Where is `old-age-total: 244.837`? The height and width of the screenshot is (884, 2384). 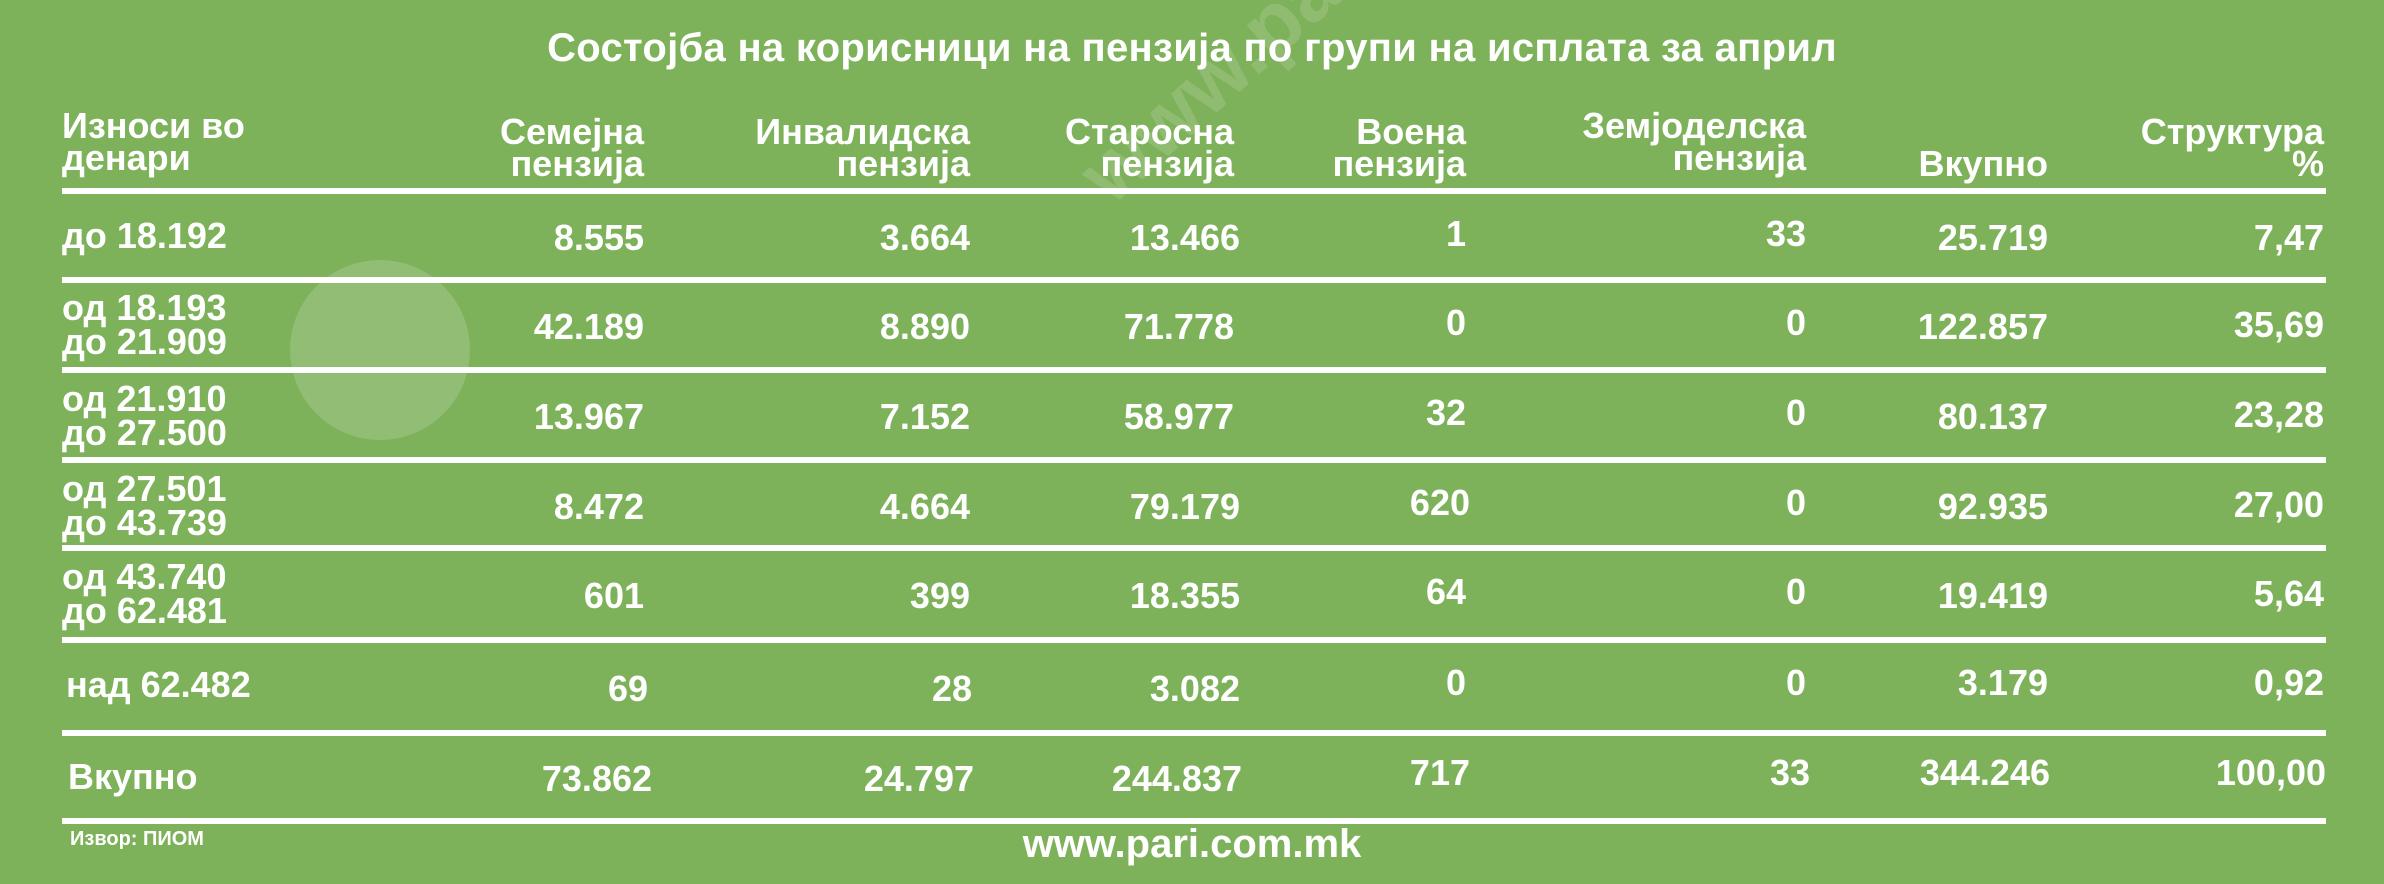
old-age-total: 244.837 is located at coordinates (1176, 778).